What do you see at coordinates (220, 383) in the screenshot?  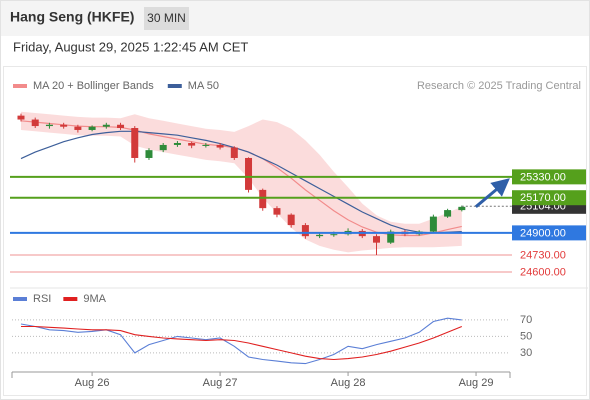 I see `x-tick-label: Aug 27` at bounding box center [220, 383].